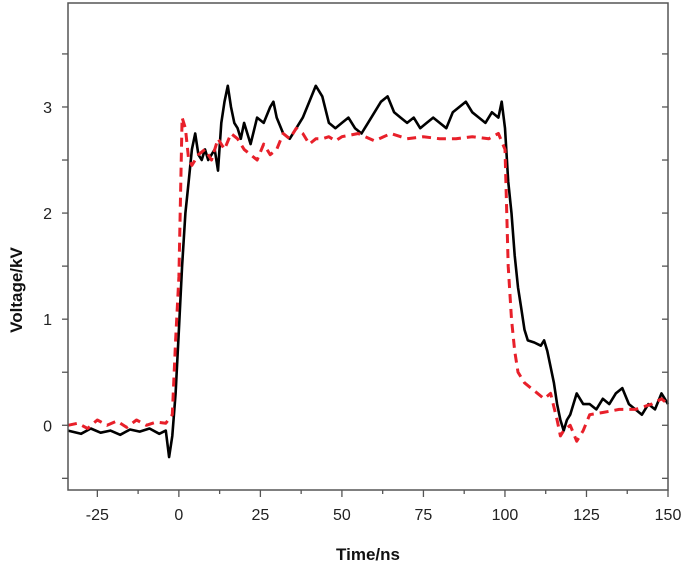 Image resolution: width=685 pixels, height=568 pixels. What do you see at coordinates (47, 214) in the screenshot?
I see `y-tick-label: 2` at bounding box center [47, 214].